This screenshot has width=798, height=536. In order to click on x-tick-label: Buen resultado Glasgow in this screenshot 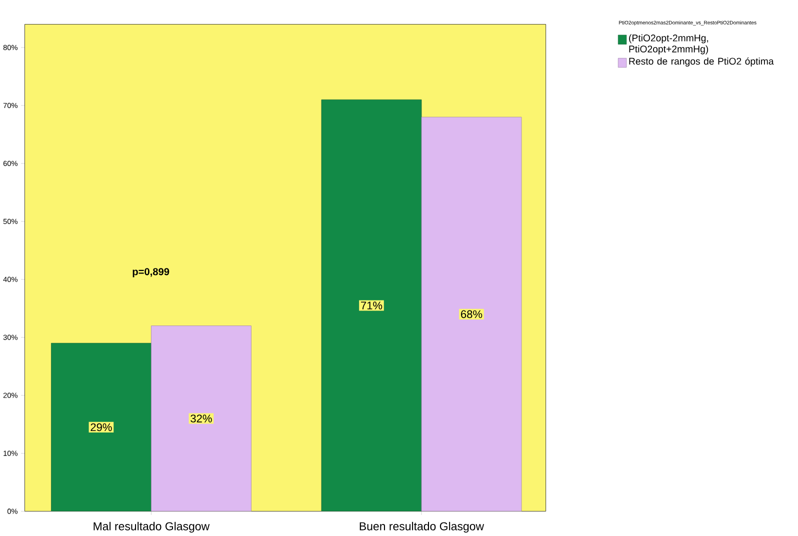, I will do `click(422, 527)`.